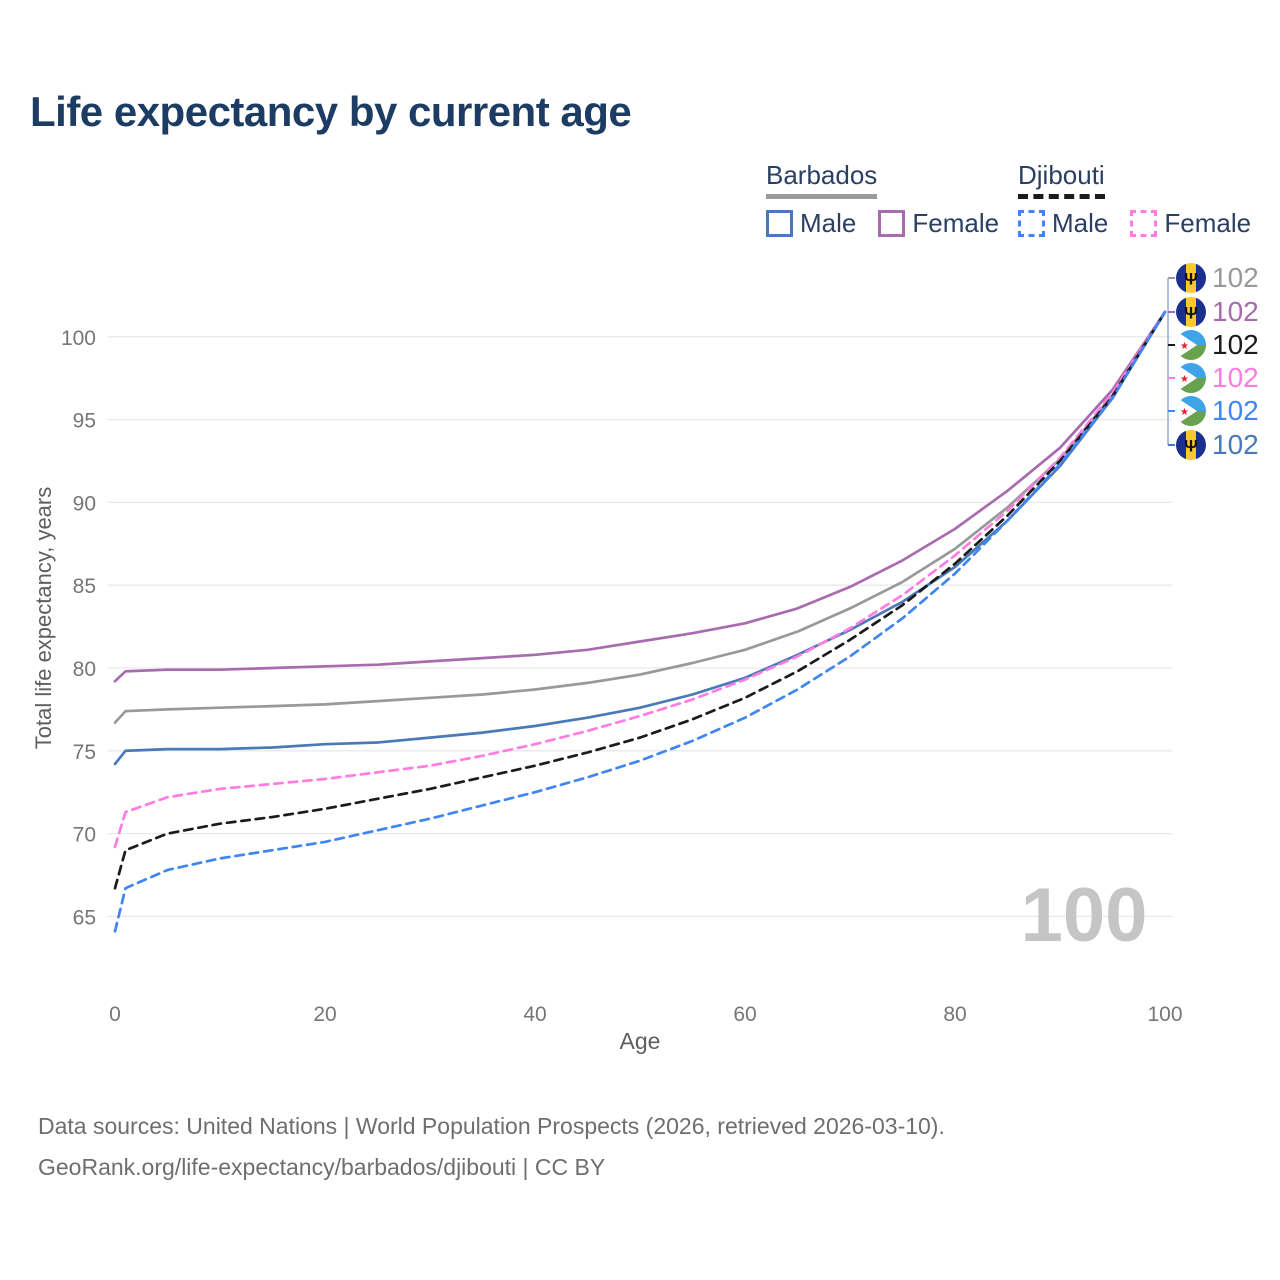 Image resolution: width=1280 pixels, height=1280 pixels. I want to click on legend-item-barbados-male: Male, so click(811, 223).